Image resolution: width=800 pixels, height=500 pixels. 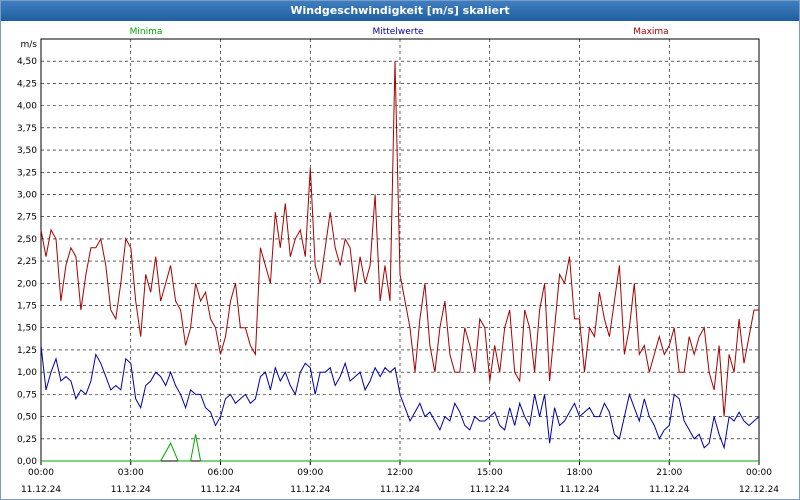 I want to click on y-tick-label: 3,75, so click(x=27, y=129).